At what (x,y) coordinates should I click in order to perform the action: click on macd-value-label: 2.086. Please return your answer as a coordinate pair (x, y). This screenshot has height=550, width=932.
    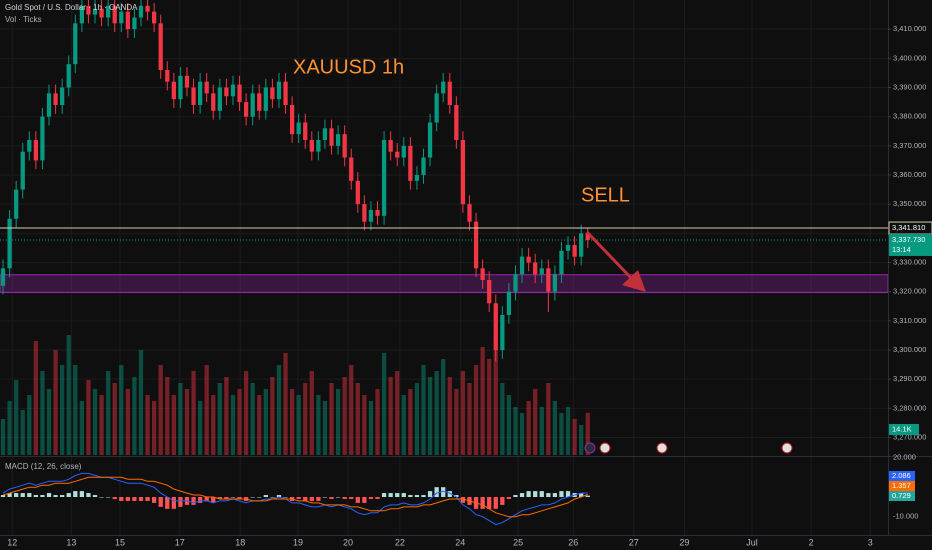
    Looking at the image, I should click on (901, 475).